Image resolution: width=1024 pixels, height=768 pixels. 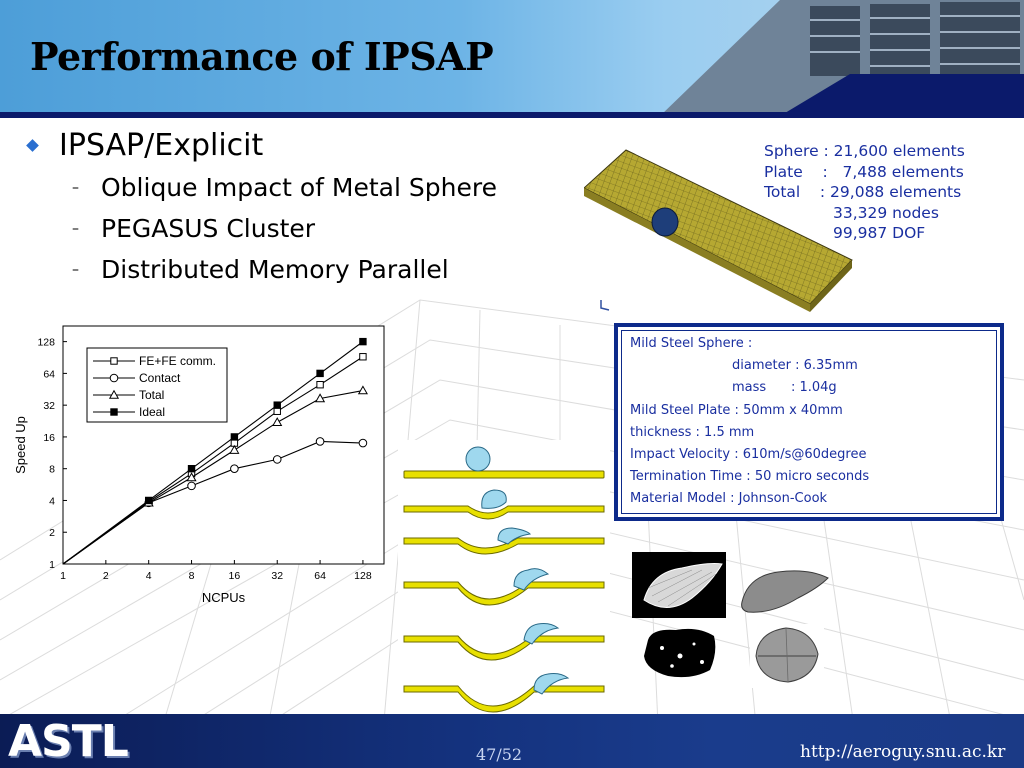 I want to click on legend-label: Total, so click(x=151, y=395).